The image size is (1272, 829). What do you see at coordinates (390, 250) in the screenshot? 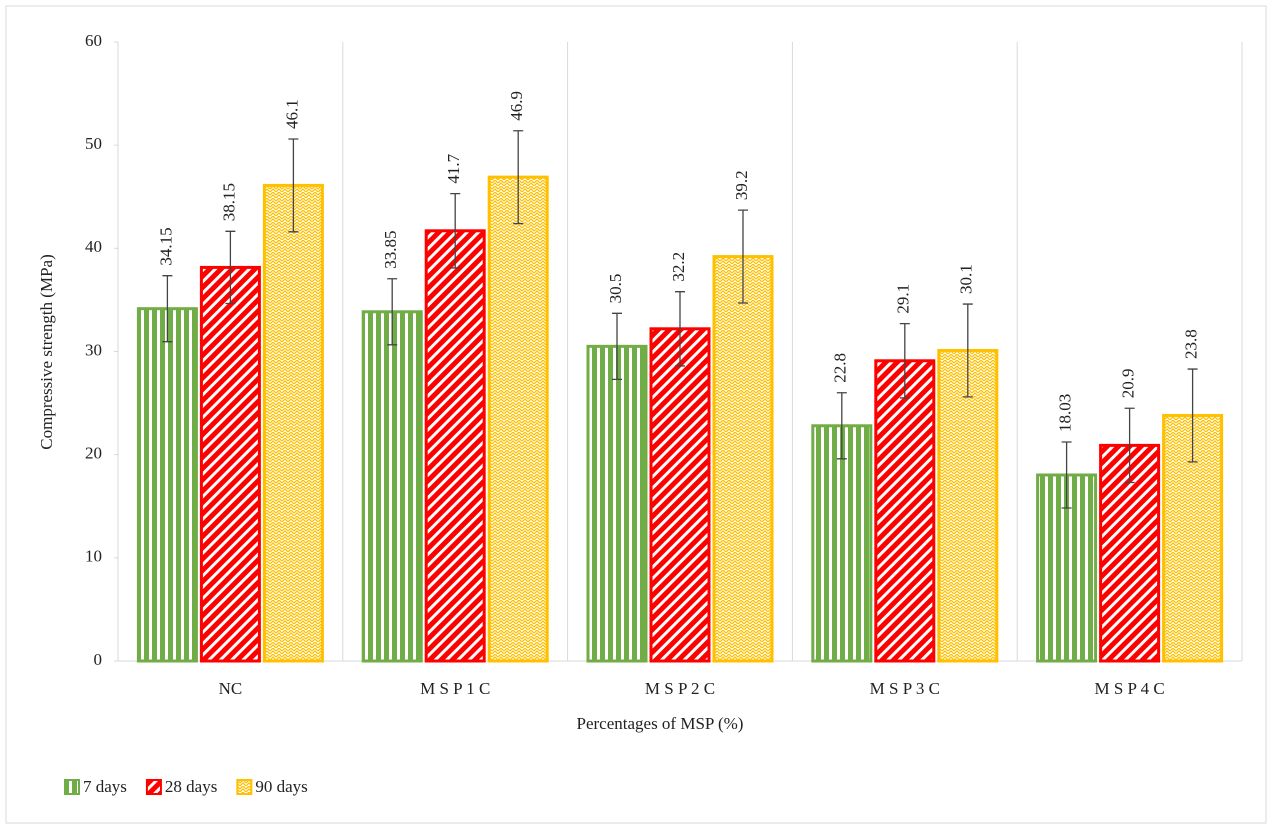
I see `data-label: 33.85` at bounding box center [390, 250].